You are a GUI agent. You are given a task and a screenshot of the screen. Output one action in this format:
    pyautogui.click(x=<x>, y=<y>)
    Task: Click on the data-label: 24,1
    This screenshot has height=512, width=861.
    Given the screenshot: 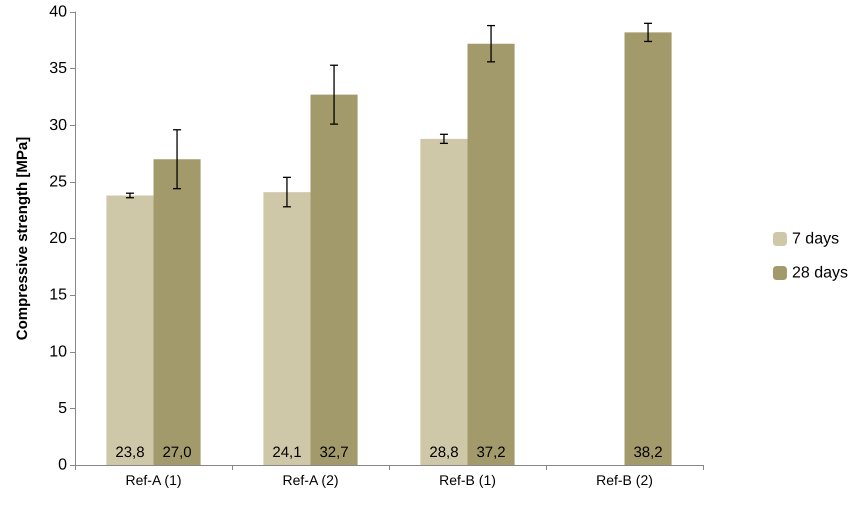 What is the action you would take?
    pyautogui.click(x=287, y=452)
    